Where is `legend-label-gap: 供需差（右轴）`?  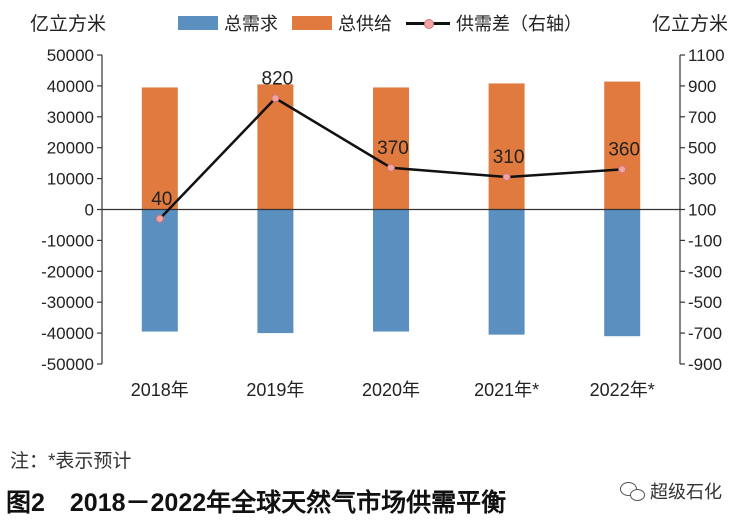 legend-label-gap: 供需差（右轴） is located at coordinates (519, 24).